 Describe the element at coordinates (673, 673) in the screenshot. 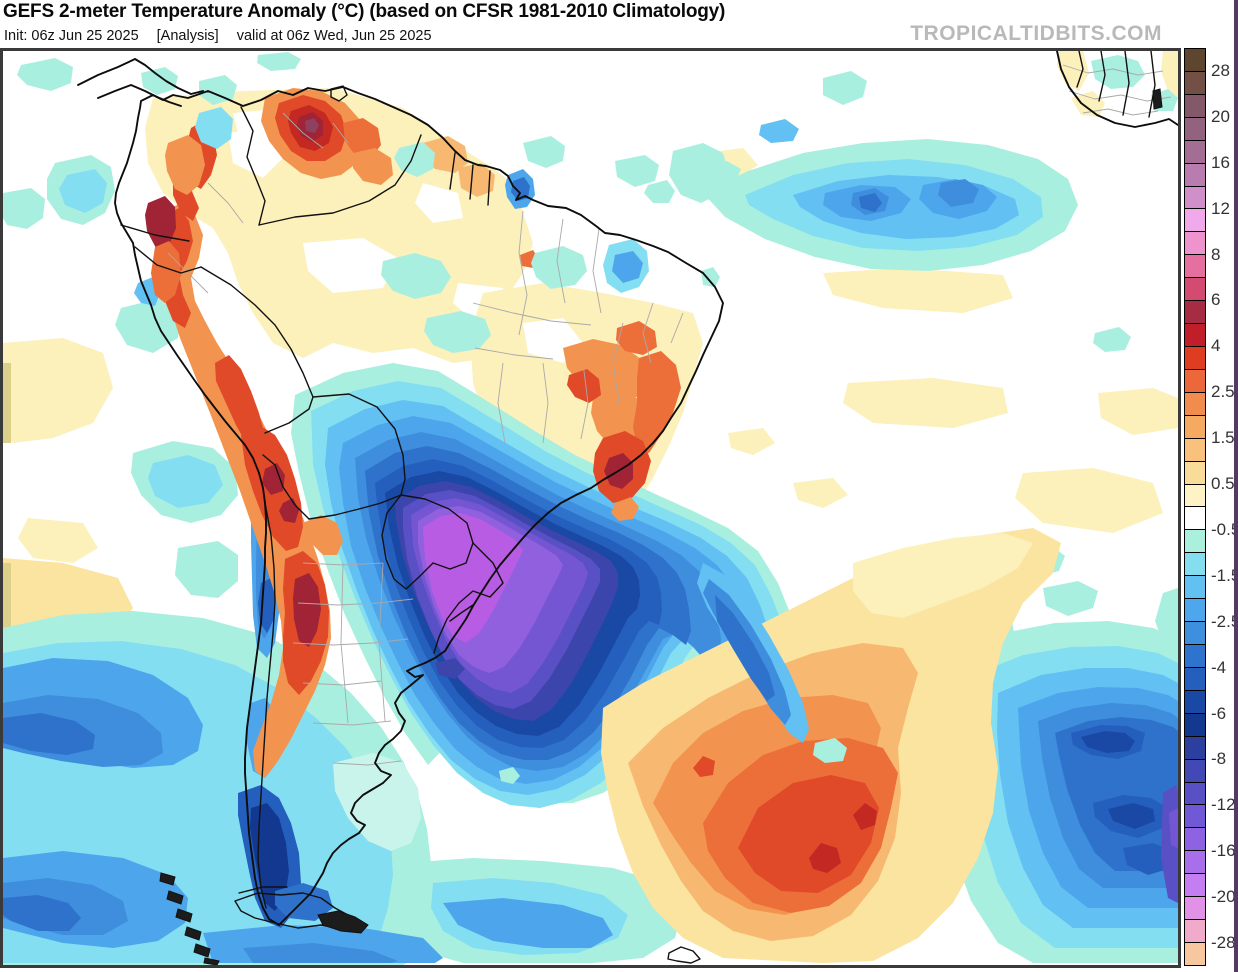

I see `cold-streak-southeast` at that location.